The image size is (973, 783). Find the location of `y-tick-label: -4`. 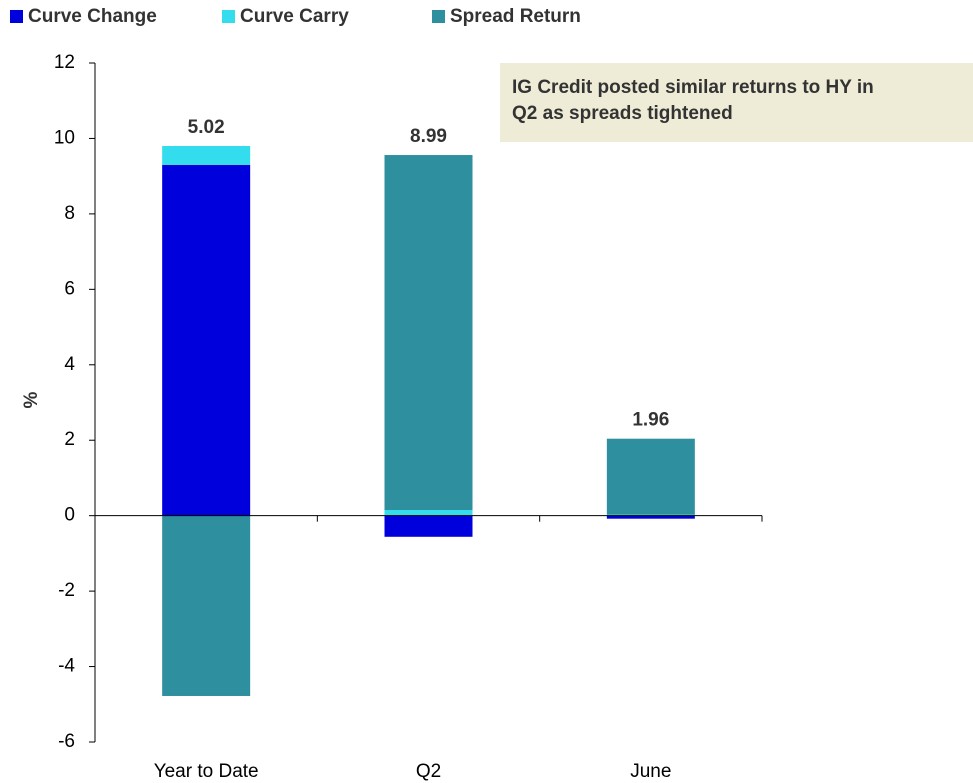

y-tick-label: -4 is located at coordinates (66, 666).